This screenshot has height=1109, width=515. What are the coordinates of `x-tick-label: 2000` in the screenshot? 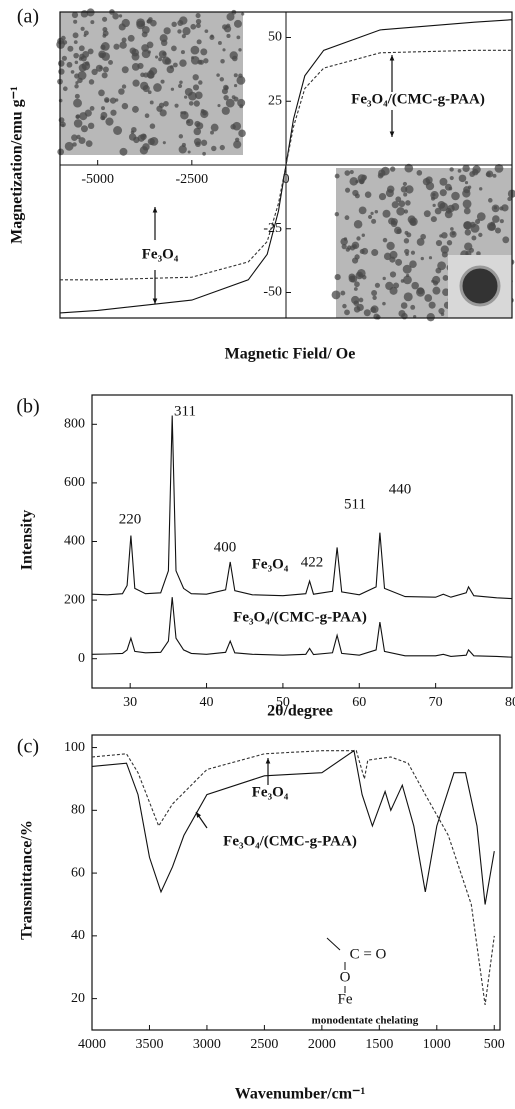 It's located at (322, 1044).